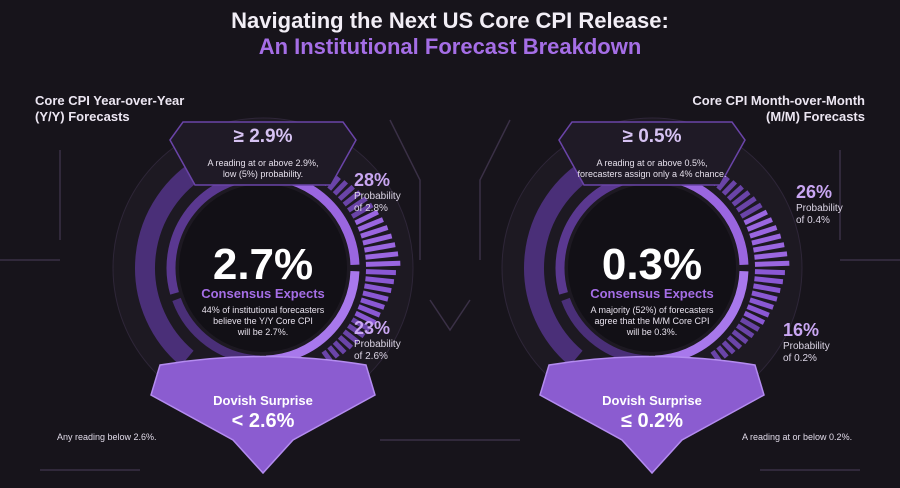 This screenshot has width=900, height=488. I want to click on mom-note: A reading at or below 0.2%., so click(797, 437).